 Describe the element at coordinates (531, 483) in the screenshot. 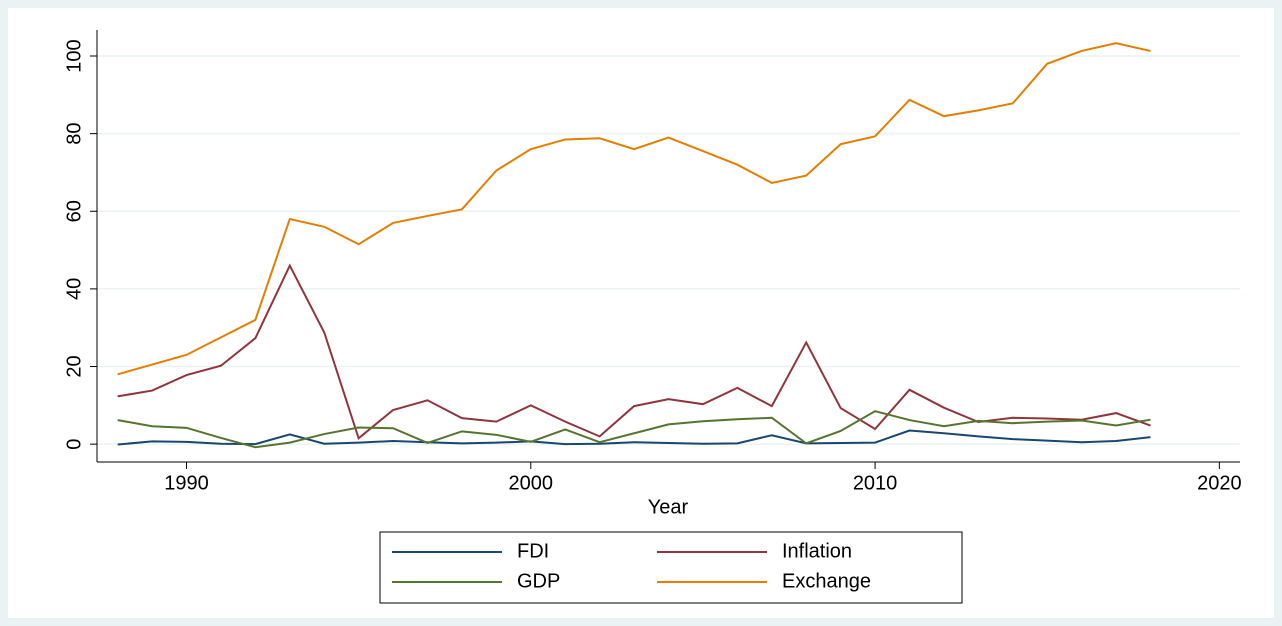

I see `x-tick-label: 2000` at that location.